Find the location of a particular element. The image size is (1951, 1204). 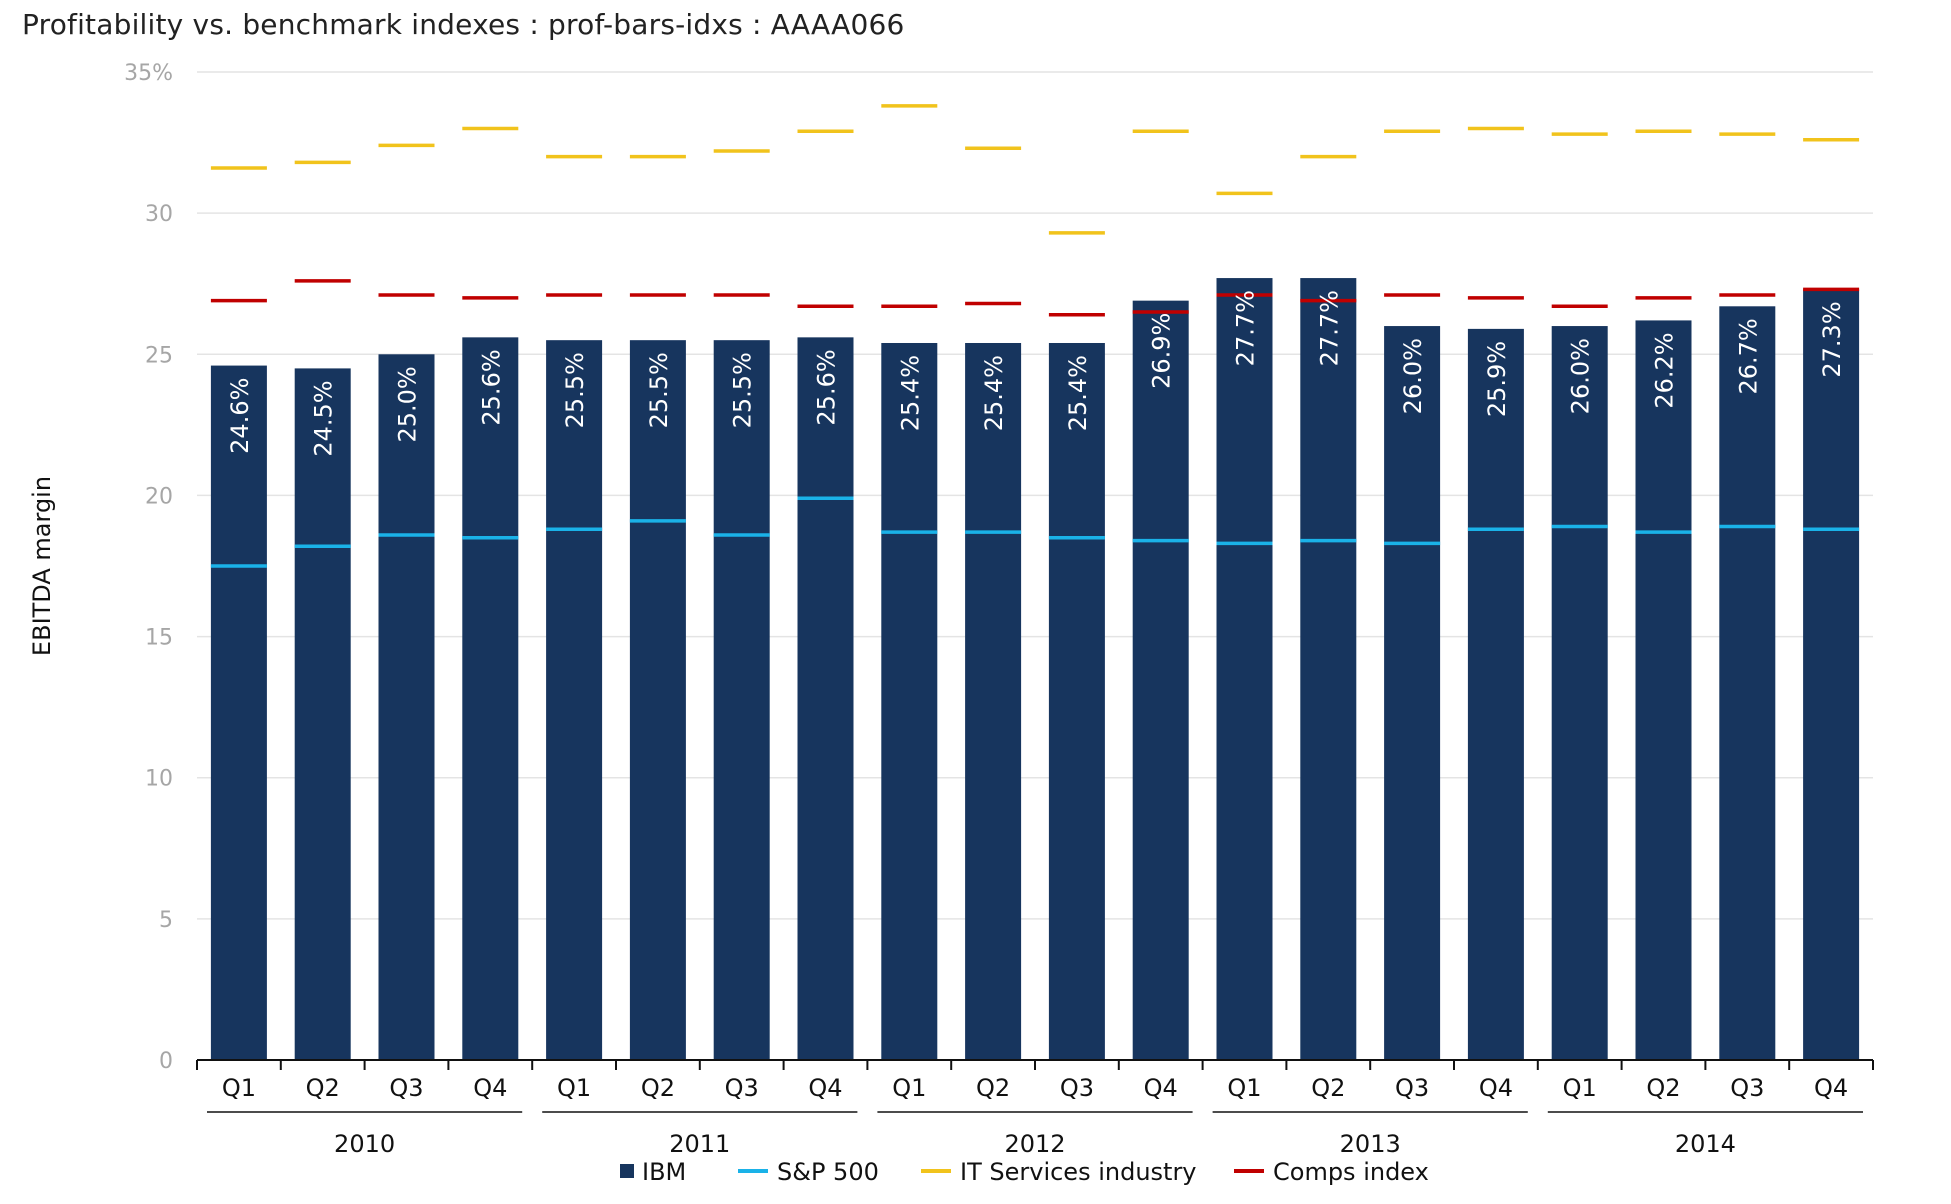

legend-label: Comps index is located at coordinates (1351, 1172).